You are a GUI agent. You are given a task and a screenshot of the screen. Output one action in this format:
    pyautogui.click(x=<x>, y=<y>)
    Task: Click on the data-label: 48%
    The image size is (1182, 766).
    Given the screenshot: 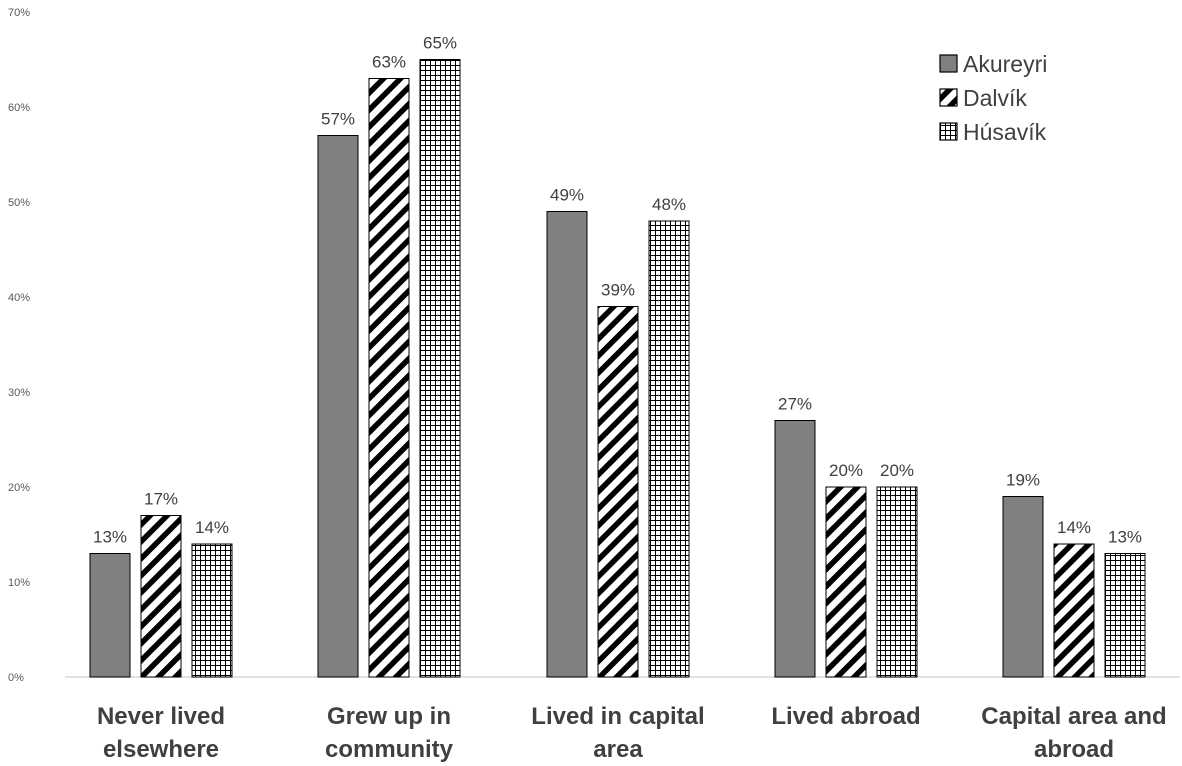 What is the action you would take?
    pyautogui.click(x=669, y=204)
    